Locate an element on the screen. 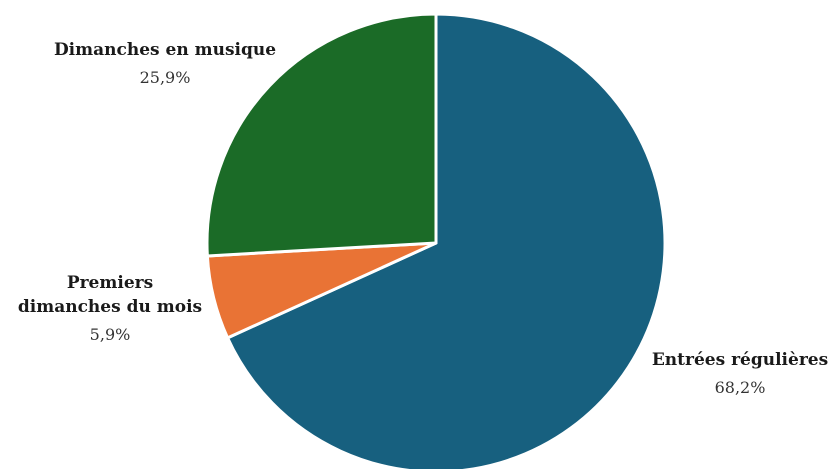 The width and height of the screenshot is (837, 469). slice-value-label: 68,2% is located at coordinates (740, 387).